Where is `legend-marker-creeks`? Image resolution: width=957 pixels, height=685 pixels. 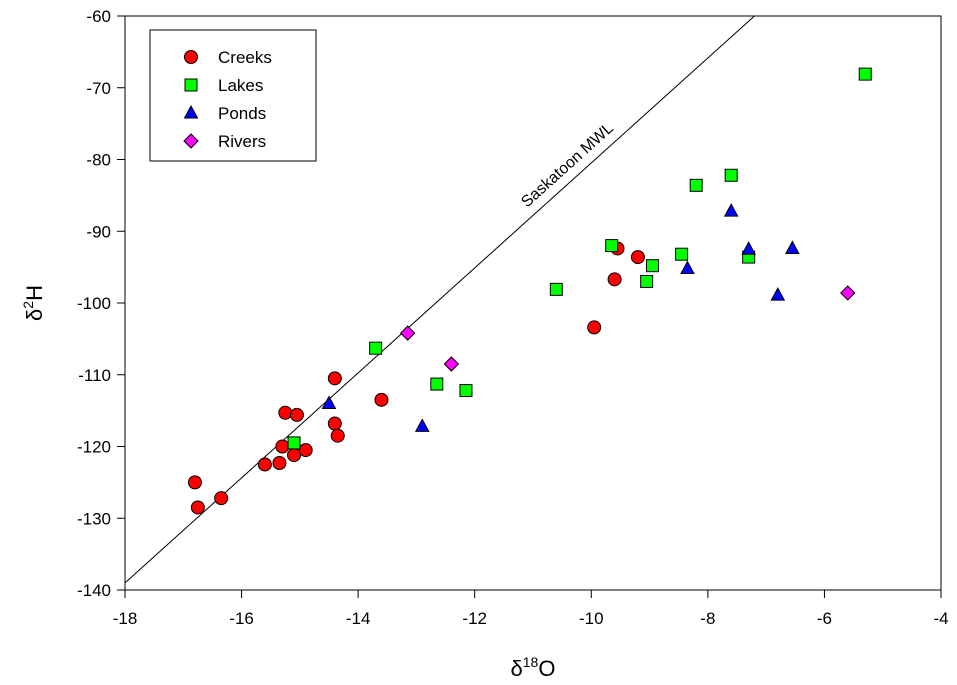 legend-marker-creeks is located at coordinates (191, 57).